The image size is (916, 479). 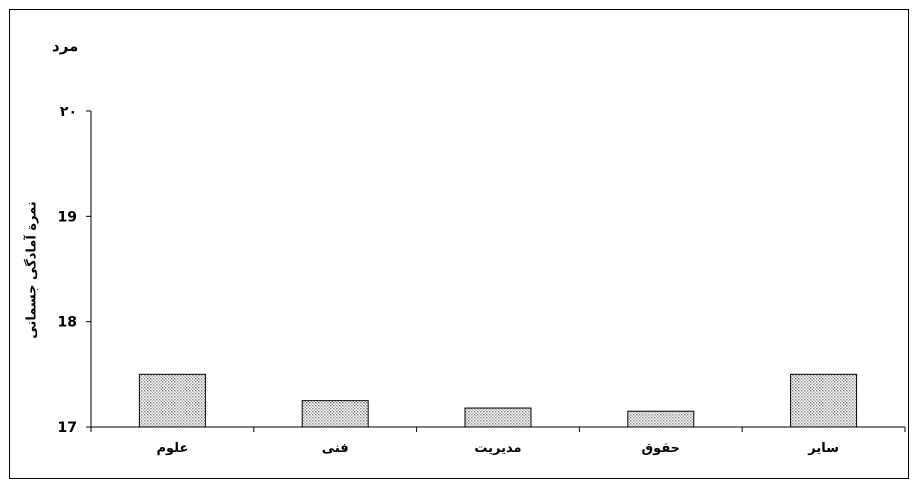 What do you see at coordinates (497, 448) in the screenshot?
I see `x-tick-label: مدیریت` at bounding box center [497, 448].